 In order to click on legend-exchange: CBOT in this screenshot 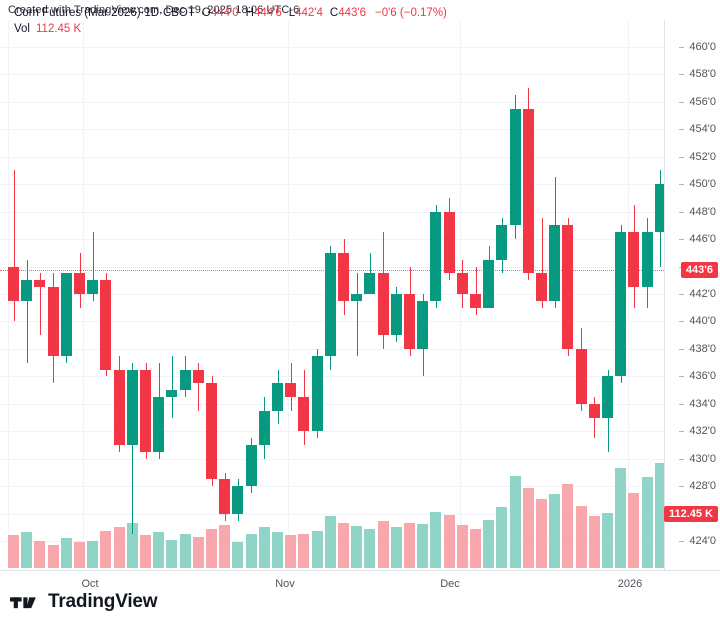, I will do `click(178, 13)`.